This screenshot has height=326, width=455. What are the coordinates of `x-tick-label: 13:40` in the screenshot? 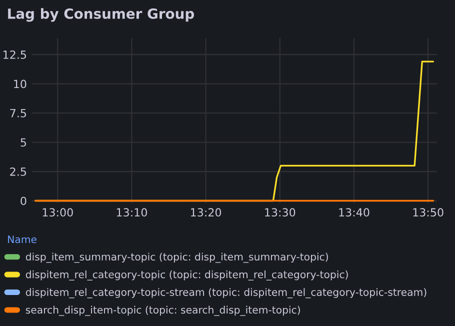 It's located at (354, 212).